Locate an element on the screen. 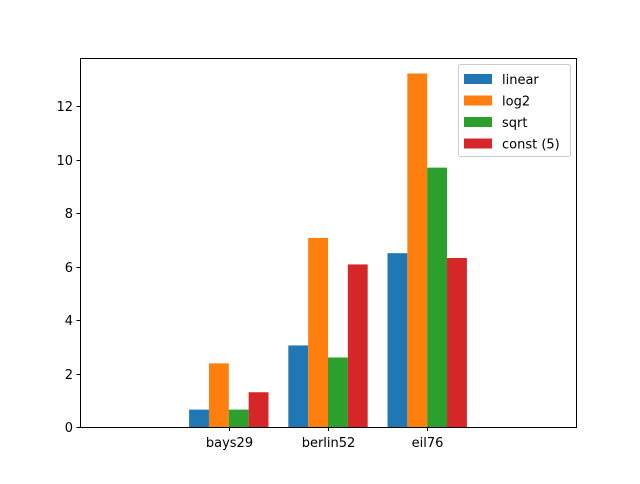  y-tick-label: 8 is located at coordinates (69, 214).